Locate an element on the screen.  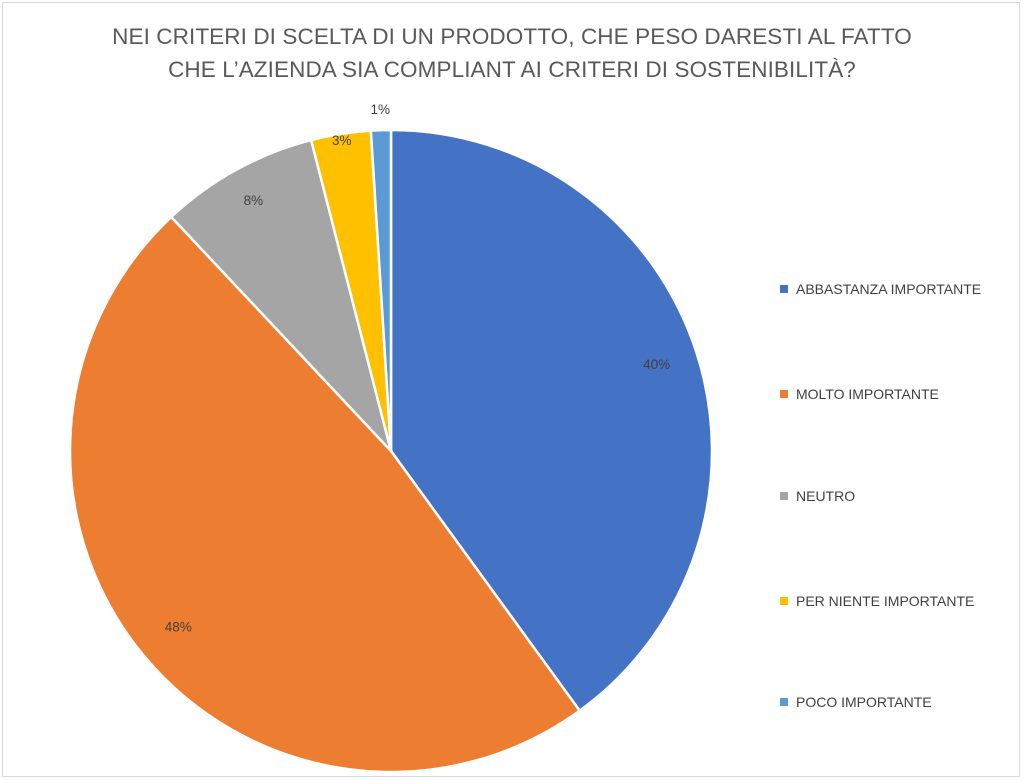
legend-label: MOLTO IMPORTANTE is located at coordinates (867, 394).